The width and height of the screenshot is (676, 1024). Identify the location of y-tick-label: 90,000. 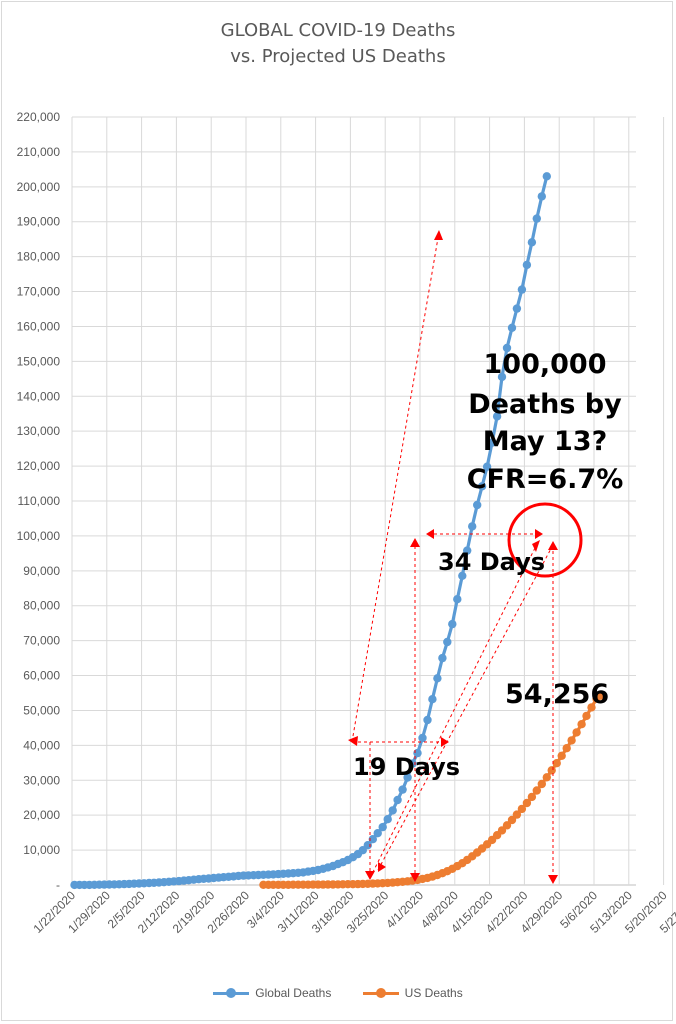
(41, 571).